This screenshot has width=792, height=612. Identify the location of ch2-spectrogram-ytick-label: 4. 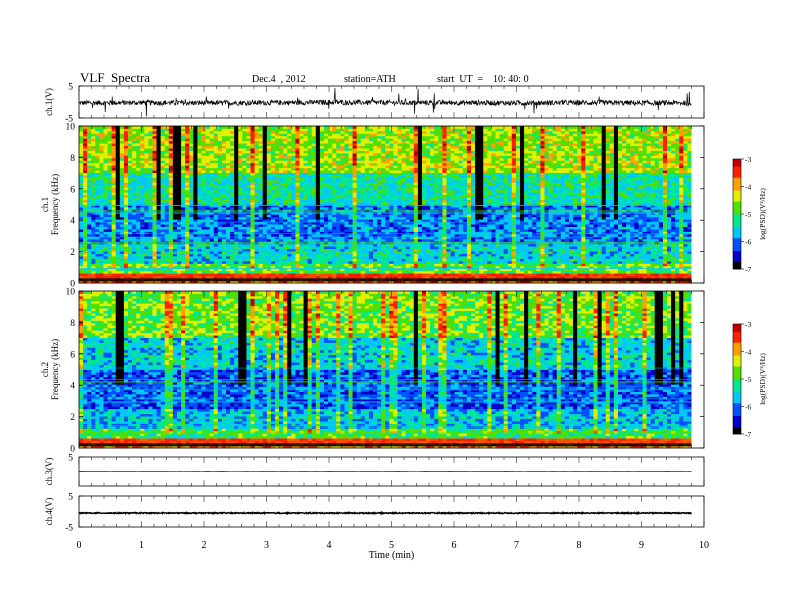
(72, 387).